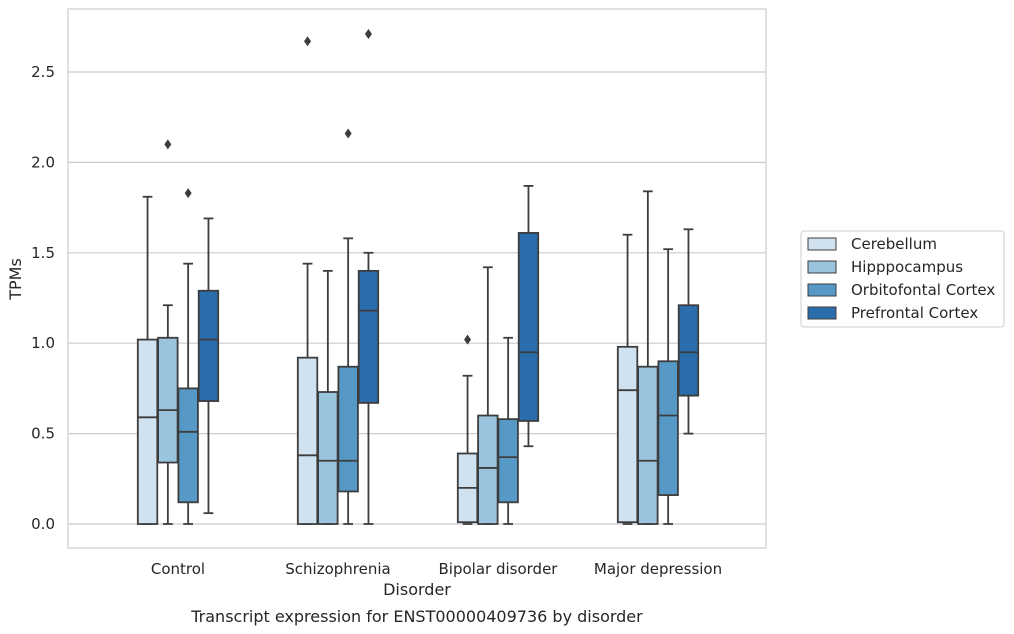  What do you see at coordinates (178, 569) in the screenshot?
I see `x-tick-label: Control` at bounding box center [178, 569].